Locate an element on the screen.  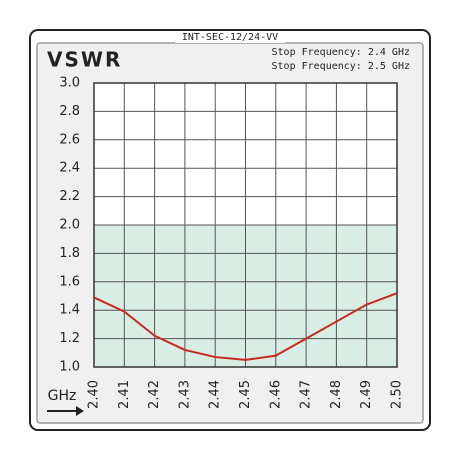
y-tick-label: 2.6 is located at coordinates (69, 139).